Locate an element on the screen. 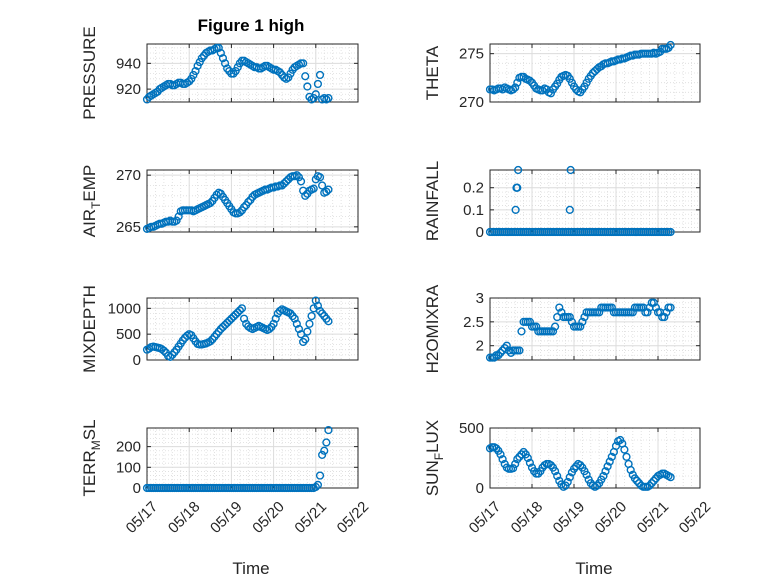 The height and width of the screenshot is (583, 778). y-axis-label: MIXDEPTH is located at coordinates (89, 329).